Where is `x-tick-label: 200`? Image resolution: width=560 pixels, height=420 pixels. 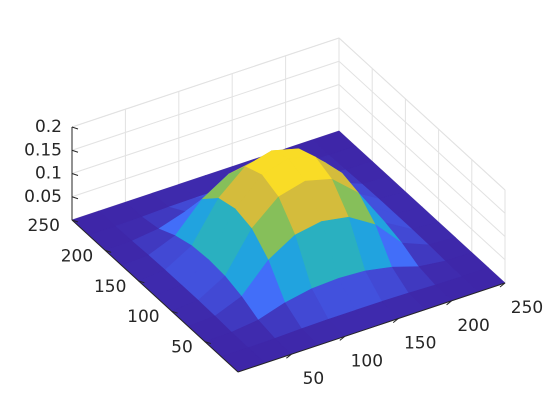
x-tick-label: 200 is located at coordinates (473, 326).